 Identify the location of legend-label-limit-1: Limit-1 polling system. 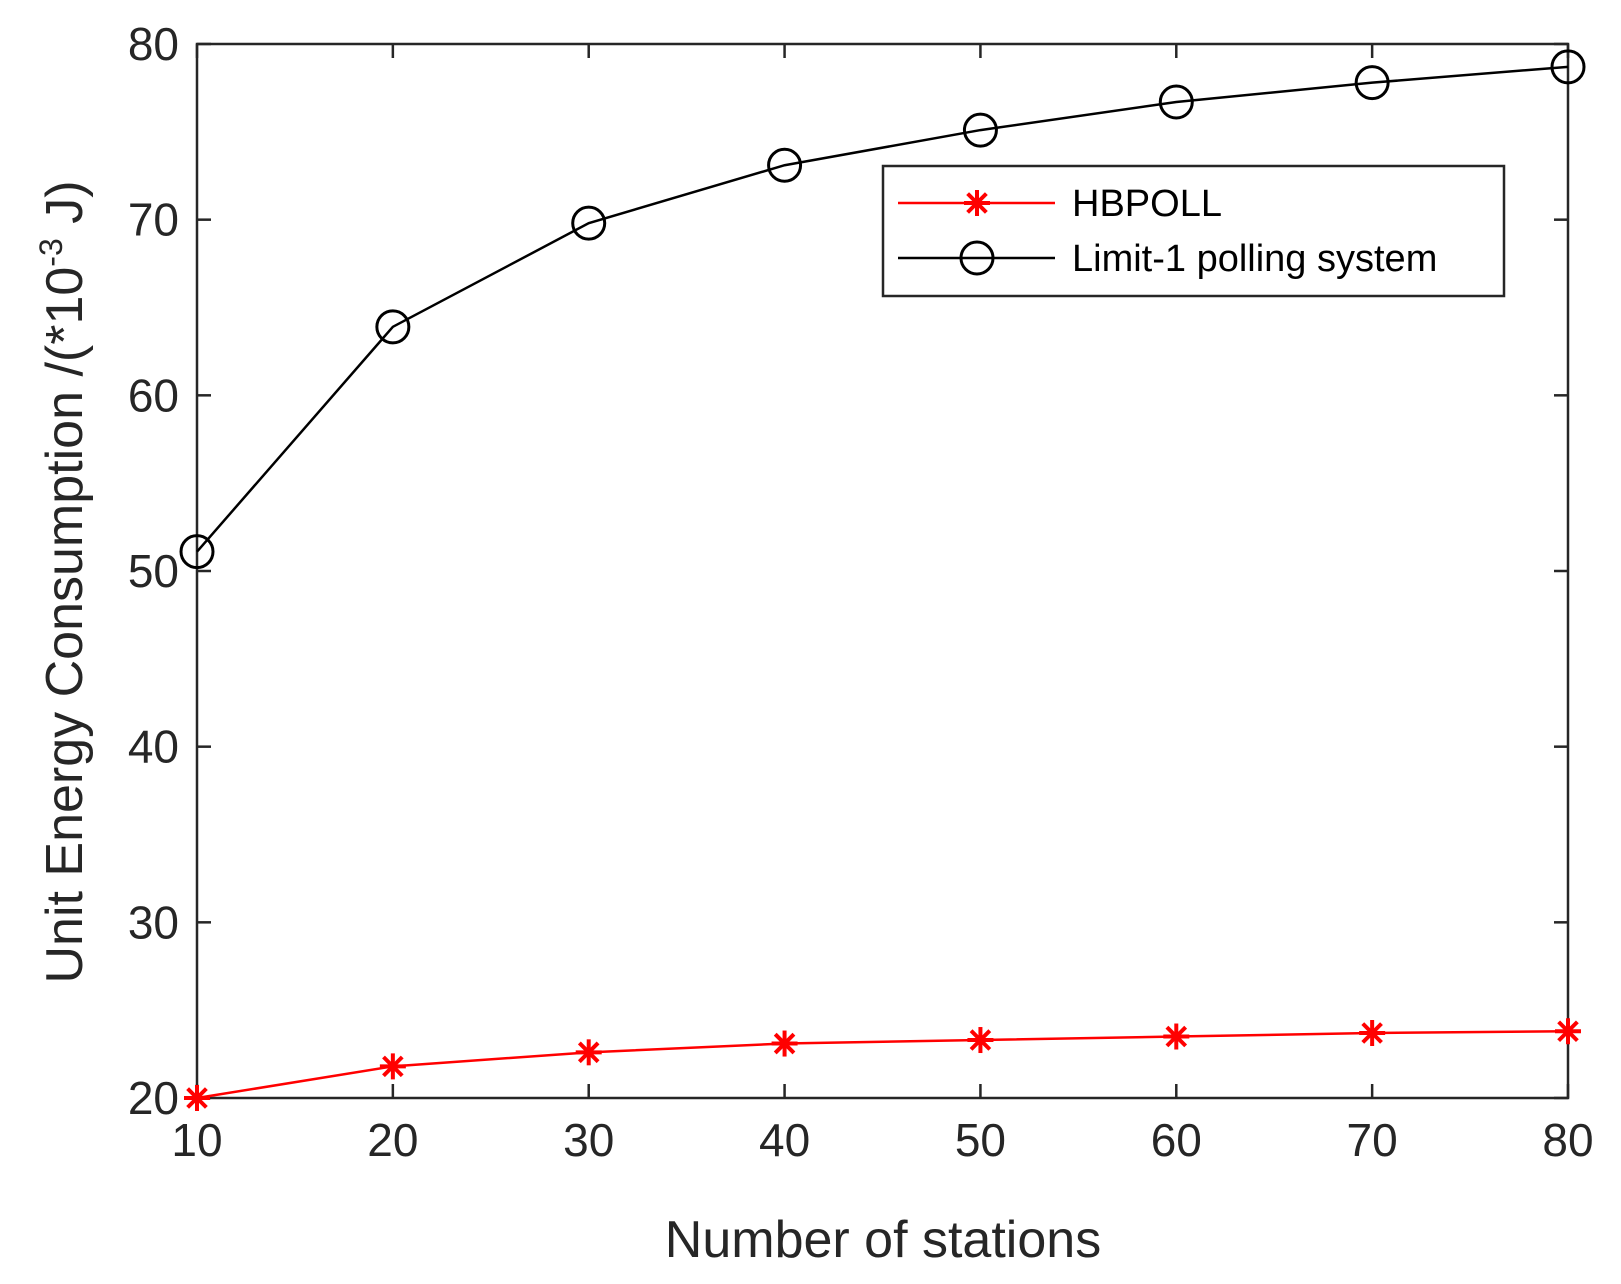
(1254, 259).